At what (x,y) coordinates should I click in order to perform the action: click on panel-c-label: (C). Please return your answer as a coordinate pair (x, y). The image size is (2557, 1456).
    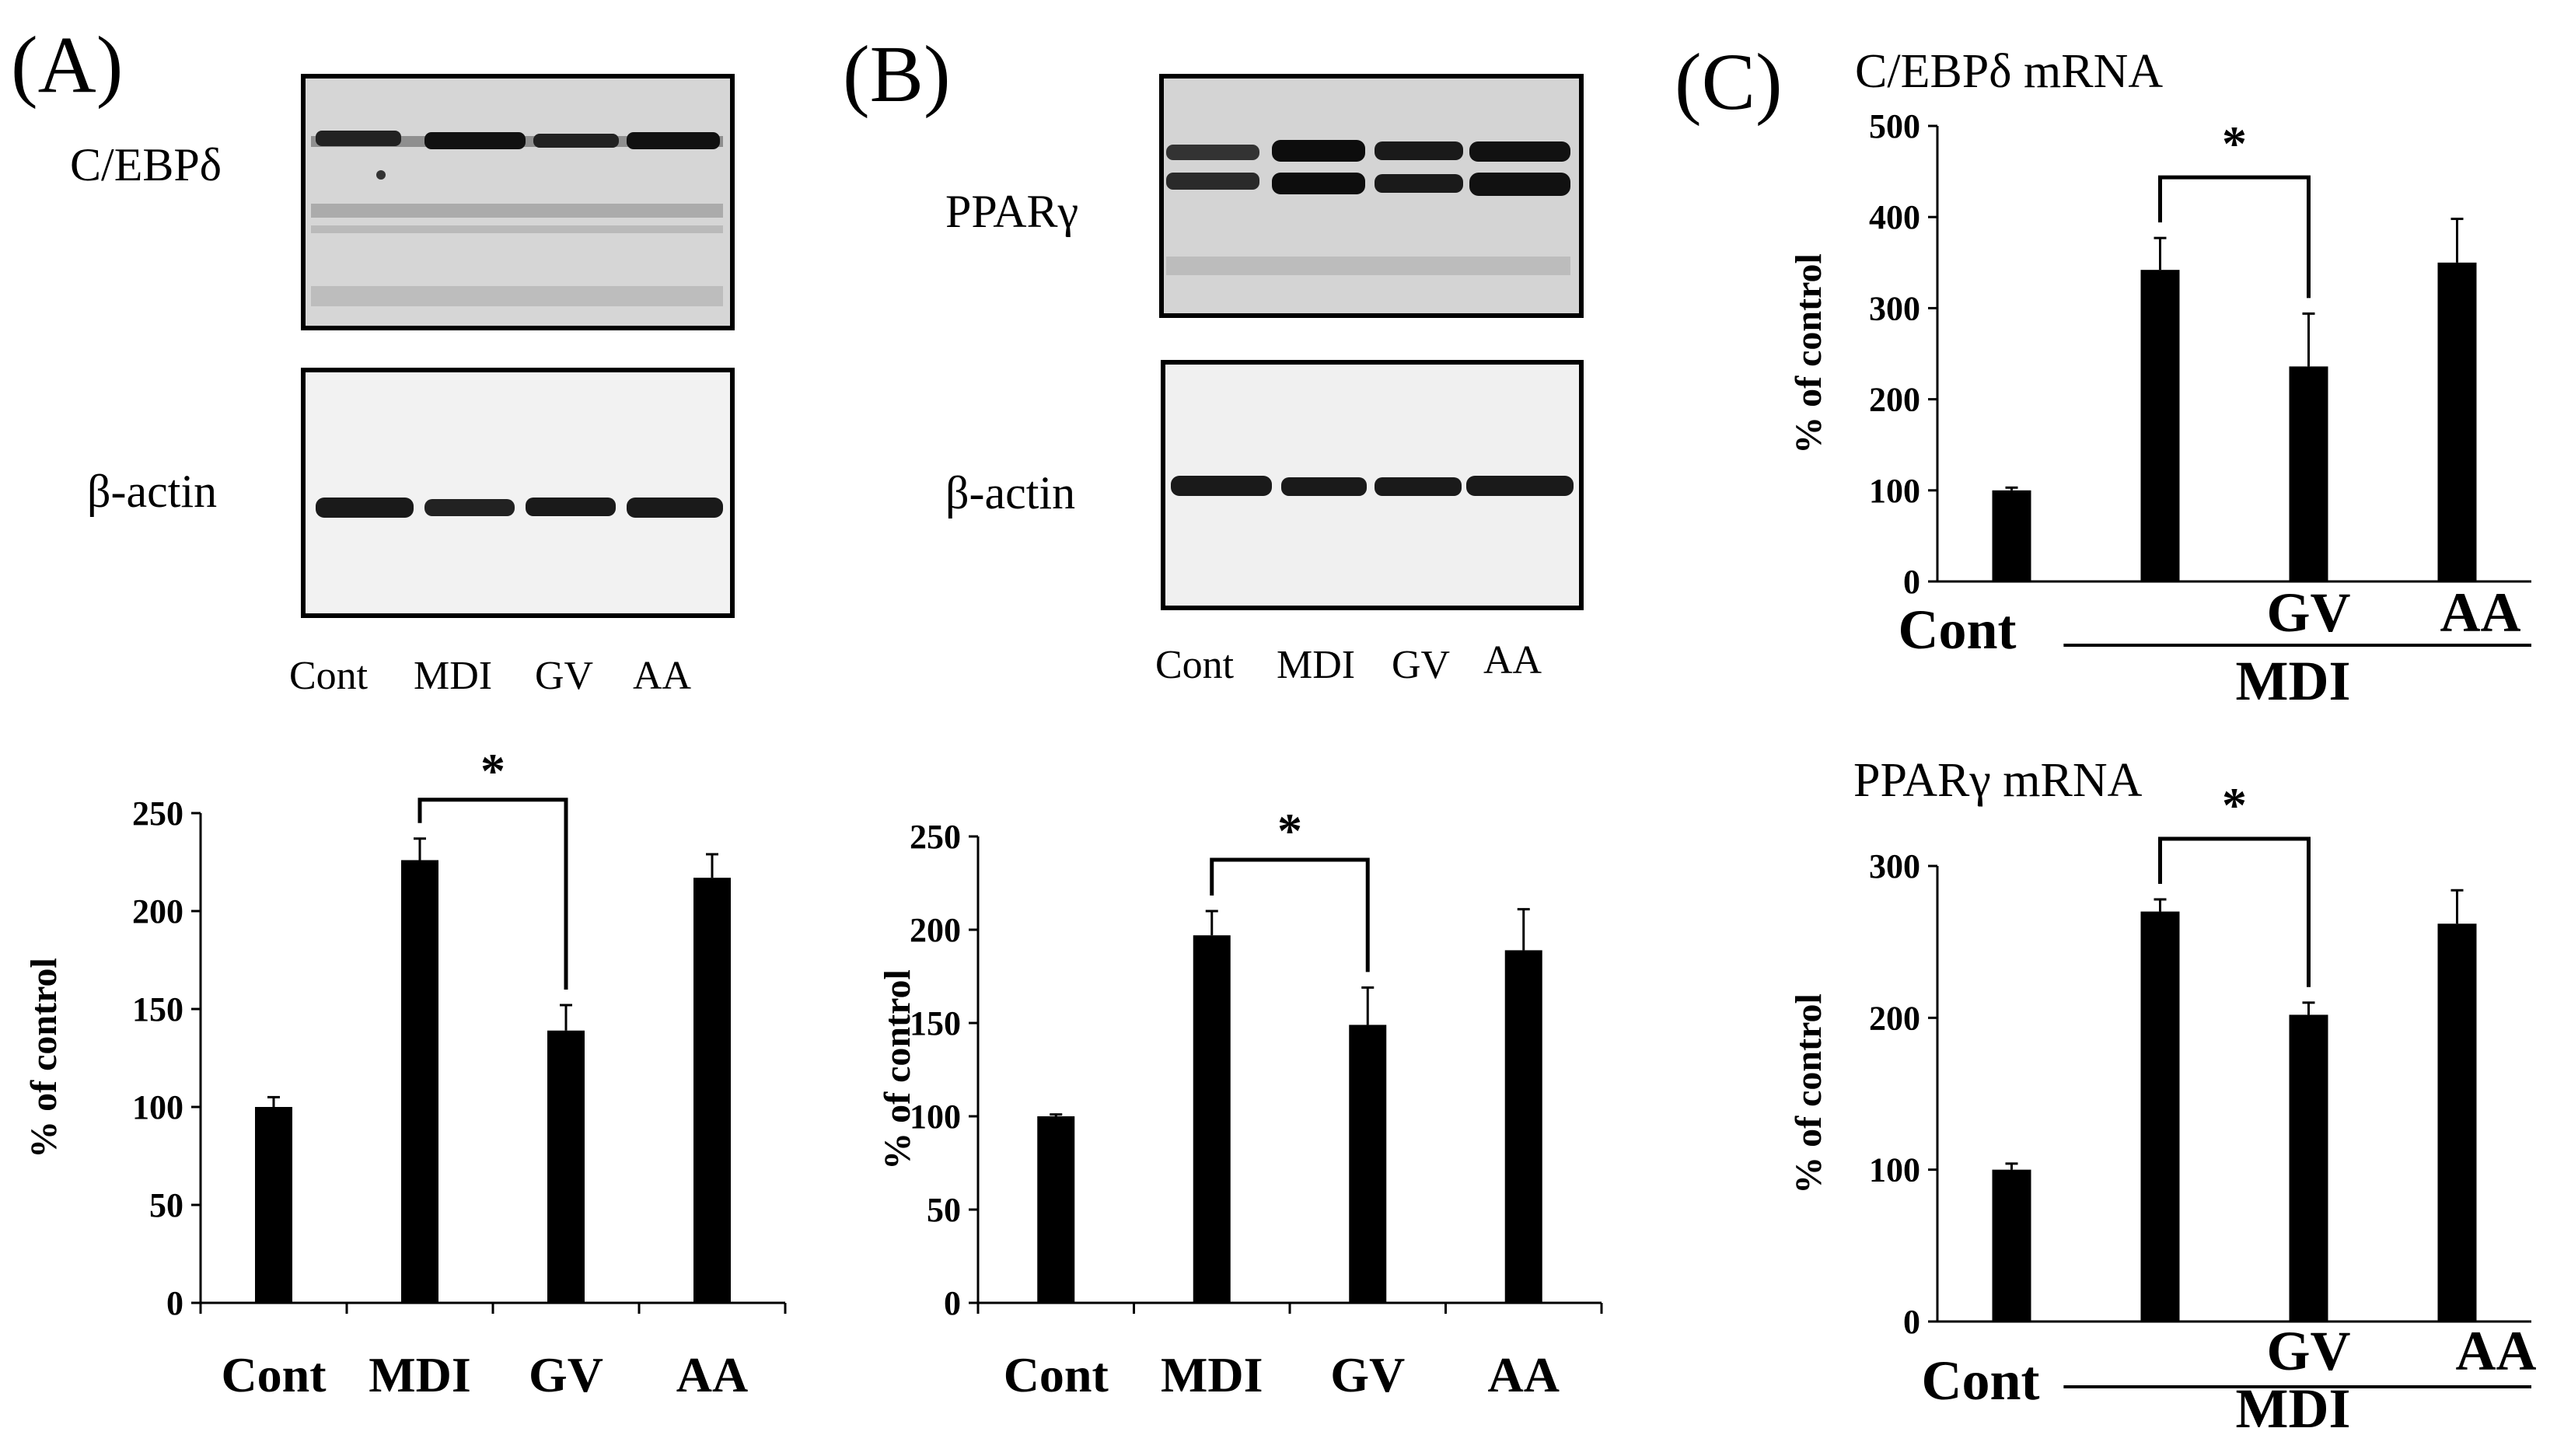
    Looking at the image, I should click on (1729, 82).